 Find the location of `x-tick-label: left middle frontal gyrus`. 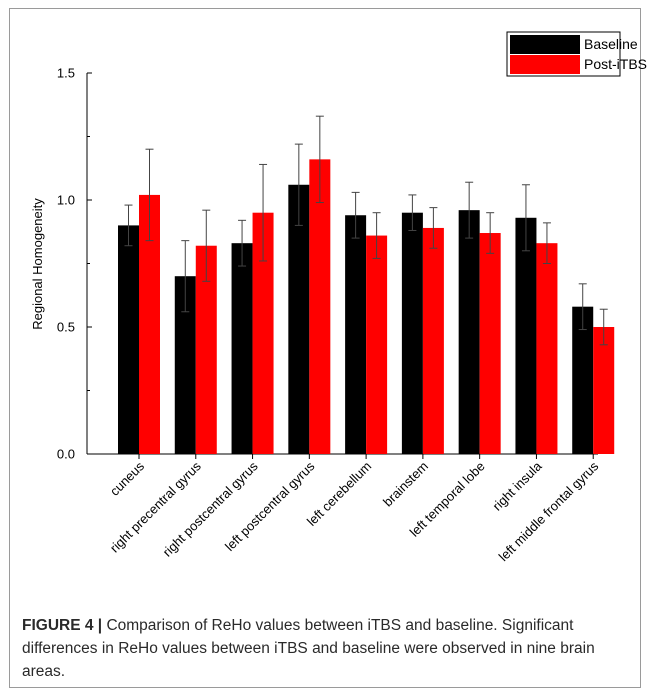

x-tick-label: left middle frontal gyrus is located at coordinates (549, 511).